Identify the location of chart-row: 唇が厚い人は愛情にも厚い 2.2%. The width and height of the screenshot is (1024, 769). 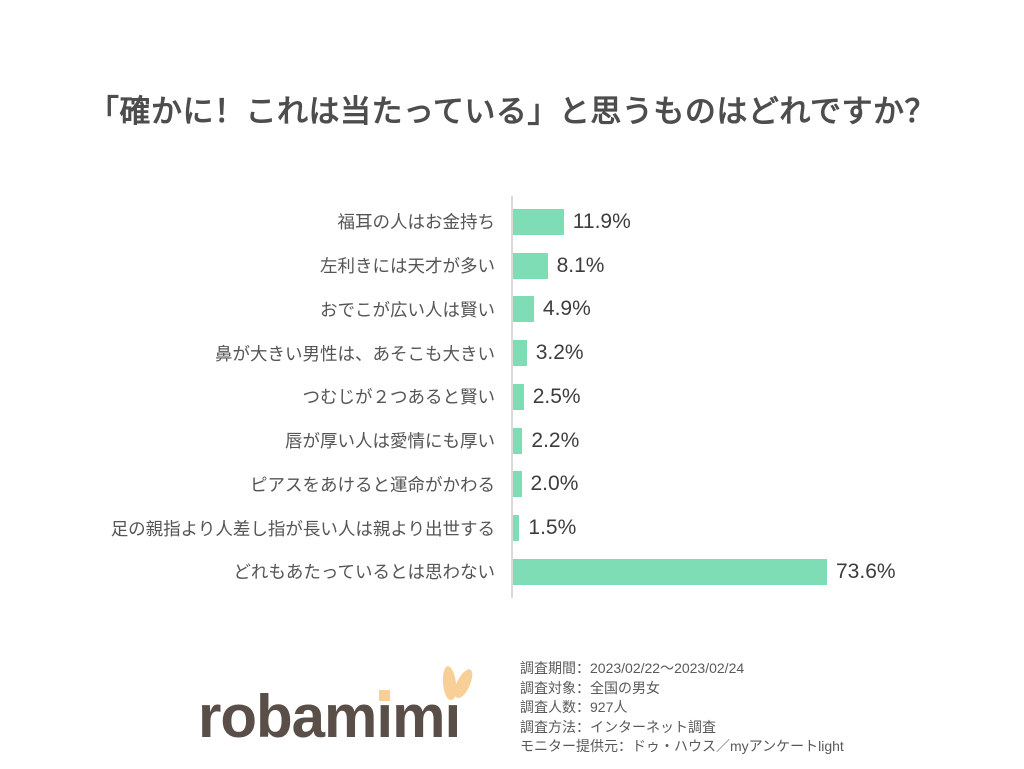
(512, 441).